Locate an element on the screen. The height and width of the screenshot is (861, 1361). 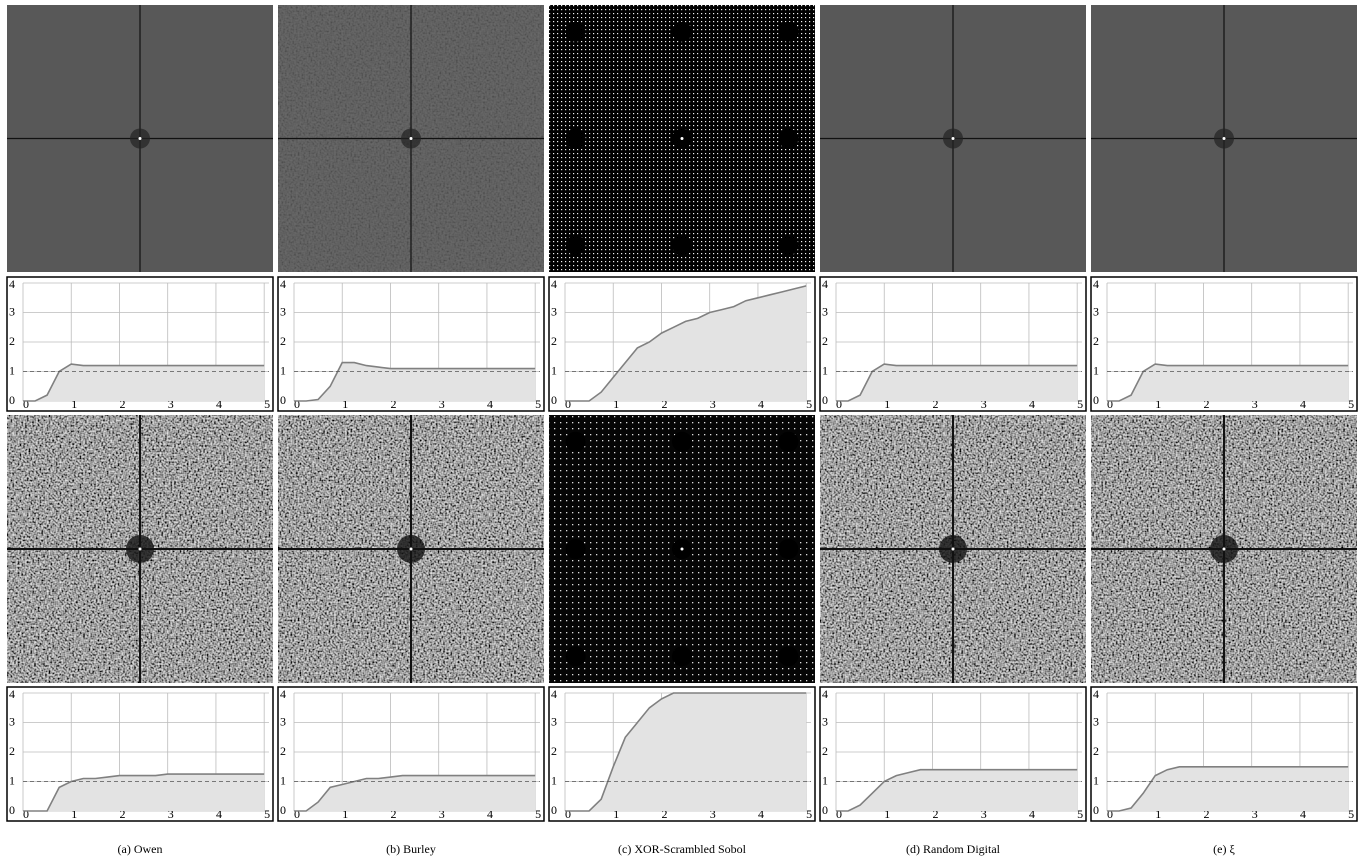
caption: (d) Random Digital is located at coordinates (953, 849).